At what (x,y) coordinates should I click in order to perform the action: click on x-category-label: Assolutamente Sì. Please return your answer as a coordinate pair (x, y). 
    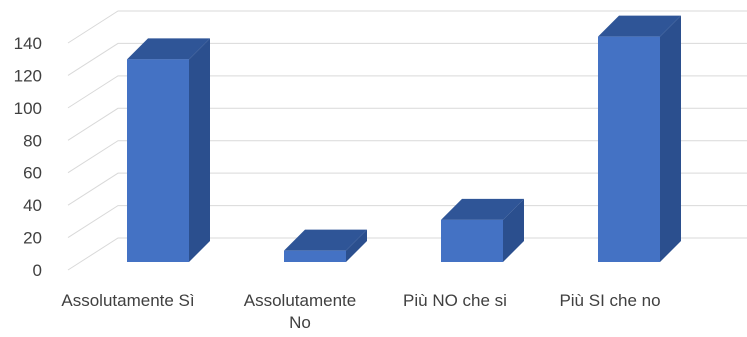
    Looking at the image, I should click on (127, 300).